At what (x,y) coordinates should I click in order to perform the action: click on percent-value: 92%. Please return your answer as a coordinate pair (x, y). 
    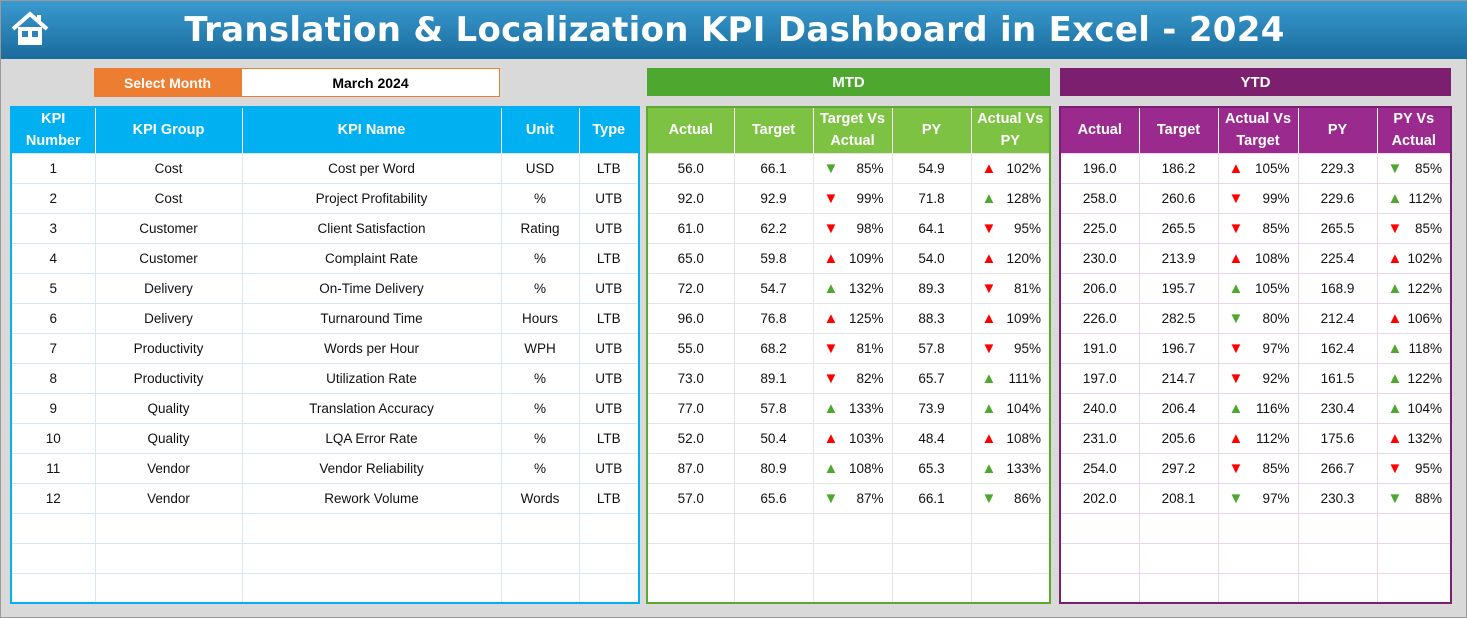
    Looking at the image, I should click on (1276, 378).